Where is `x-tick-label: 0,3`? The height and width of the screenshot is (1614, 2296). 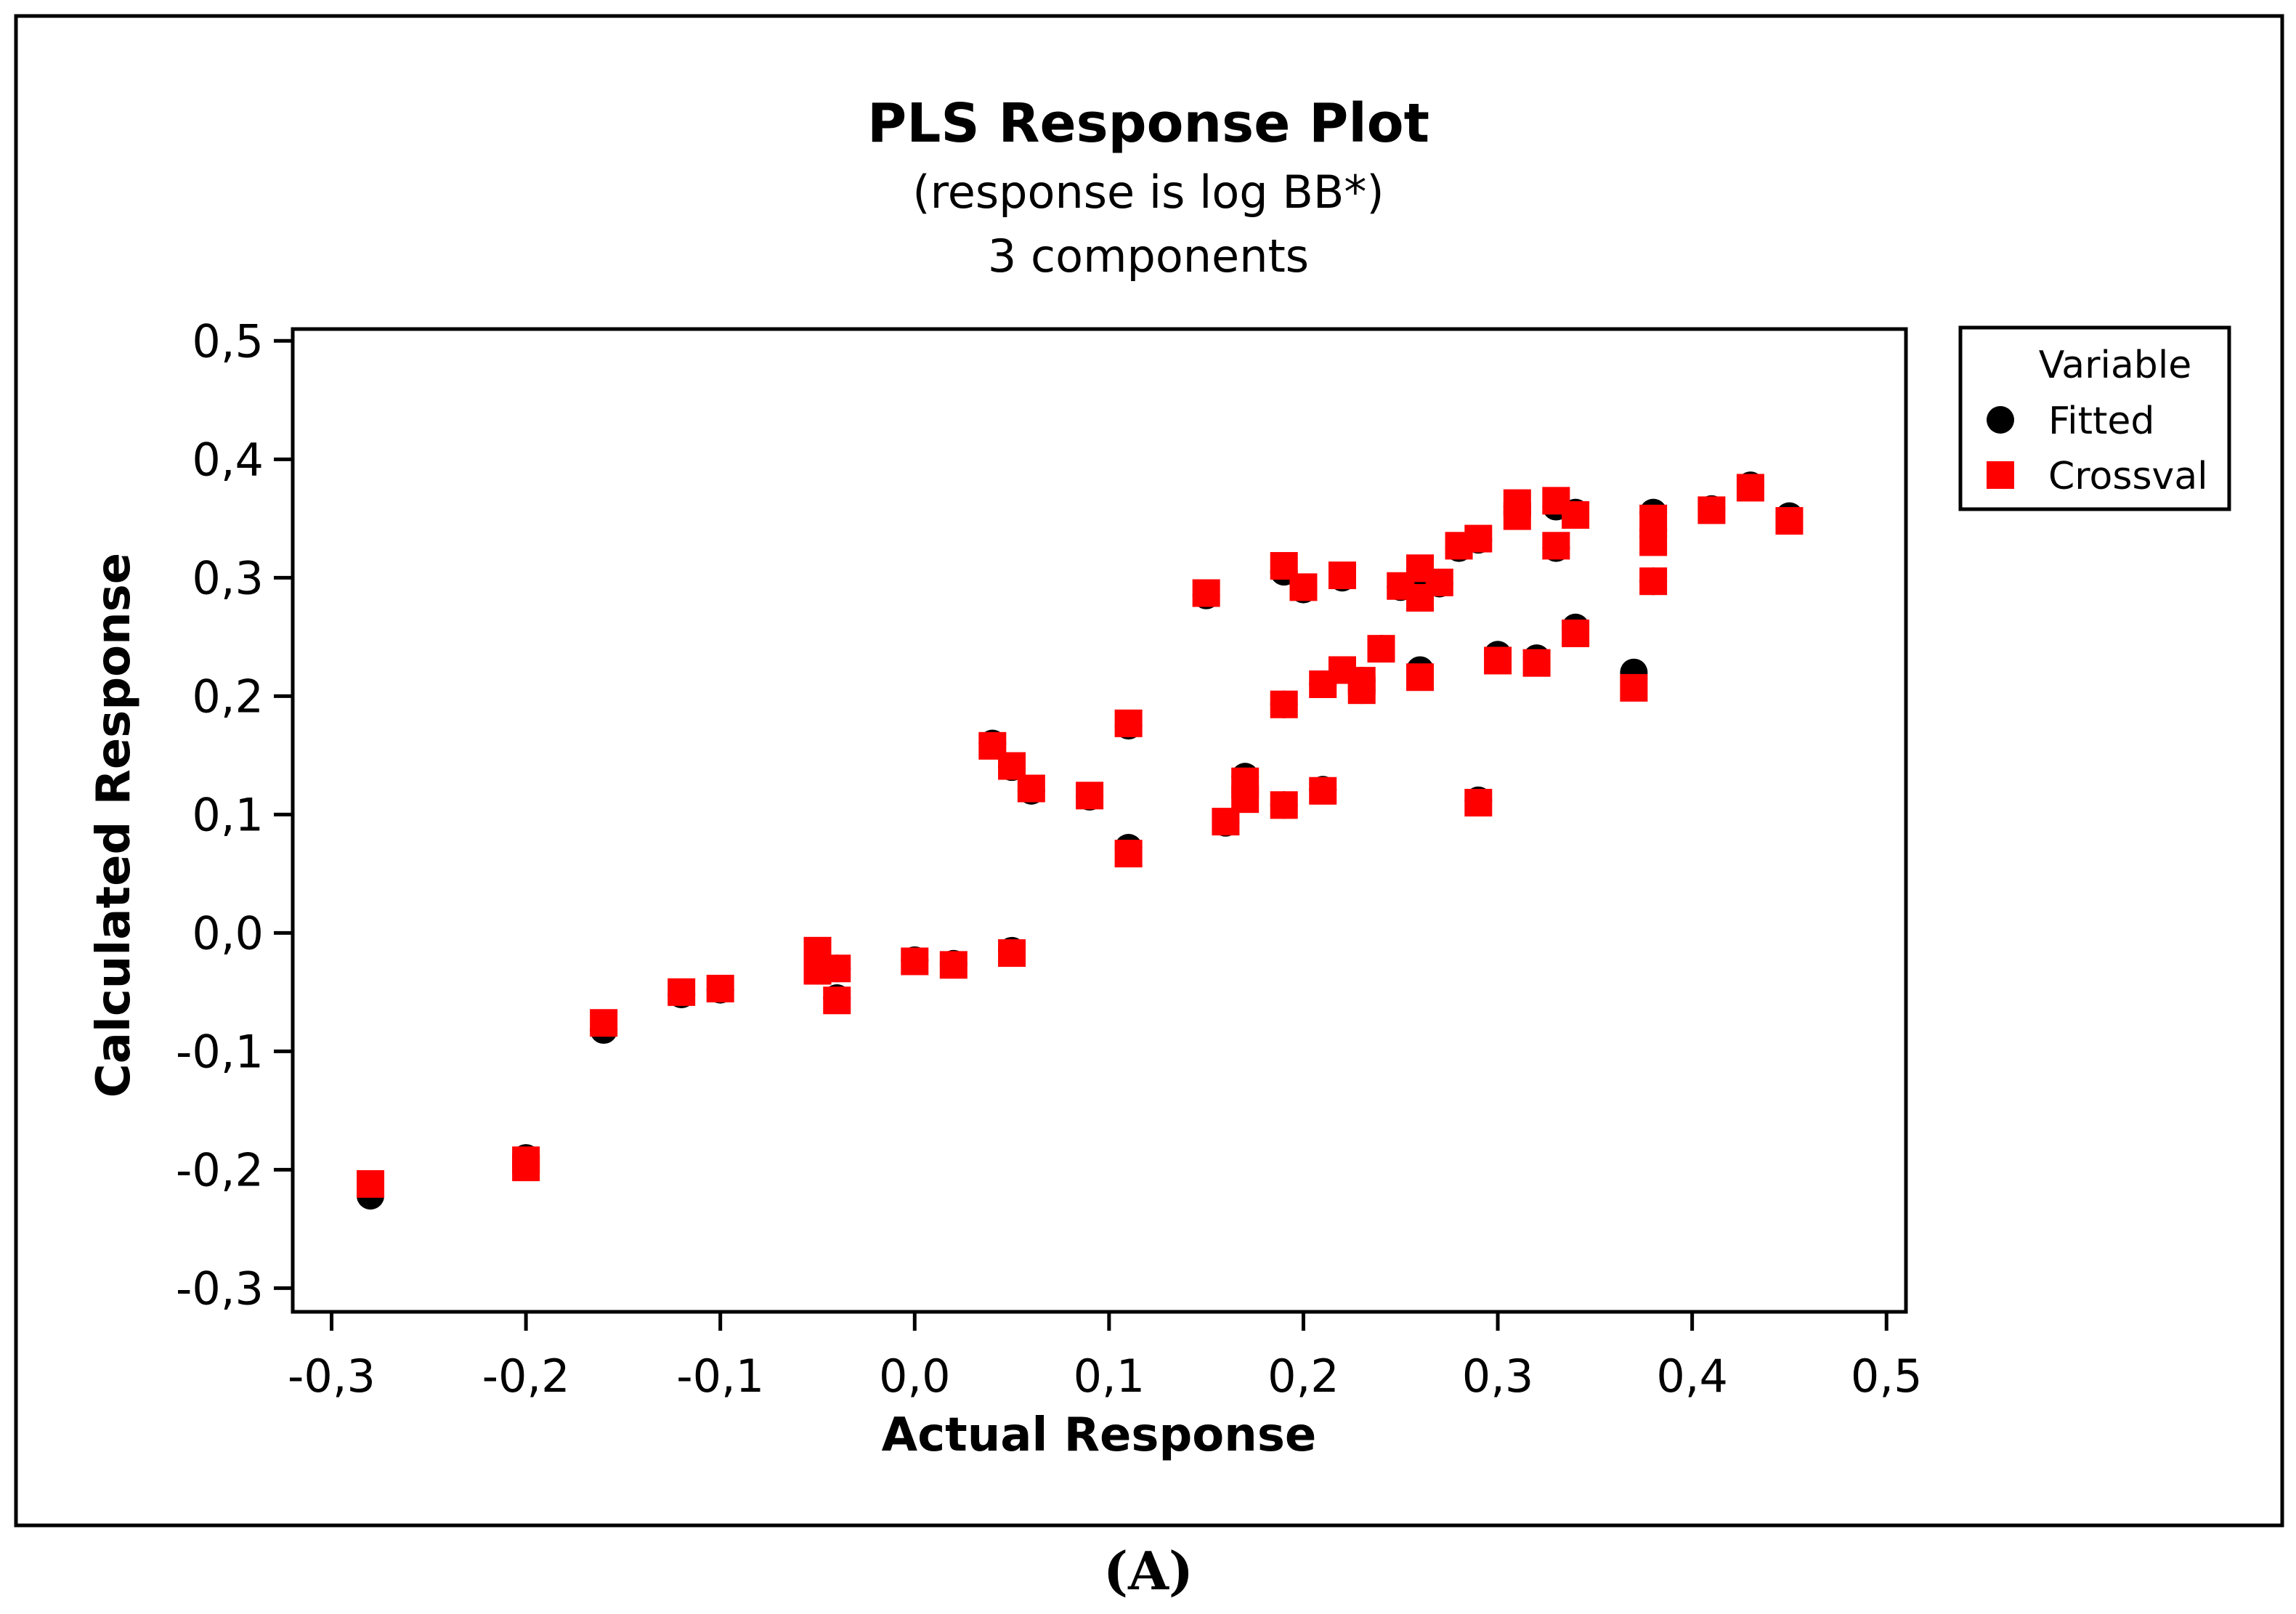
x-tick-label: 0,3 is located at coordinates (1498, 1376).